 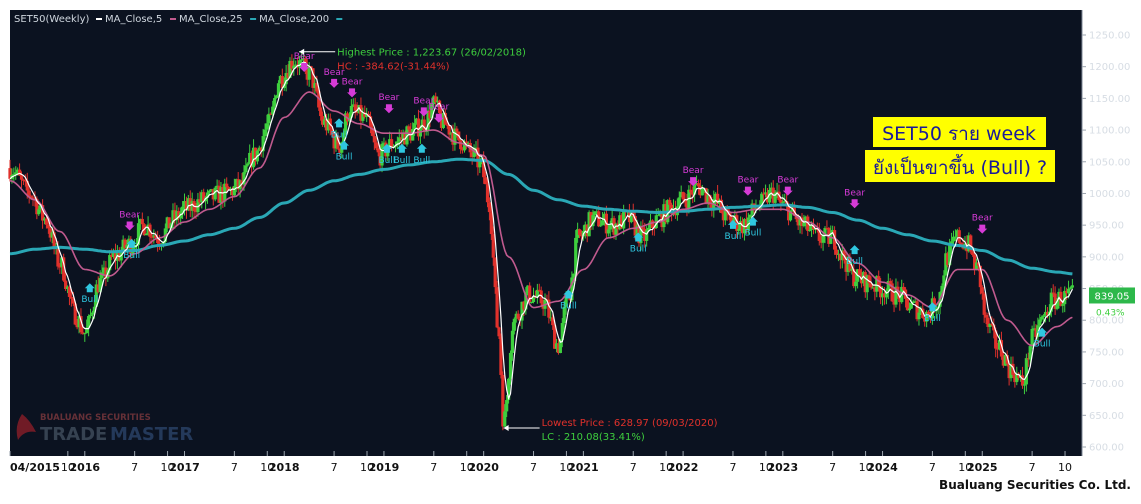 I want to click on headline-line2: ยังเป็นขาขึ้น (Bull) ?, so click(x=960, y=166).